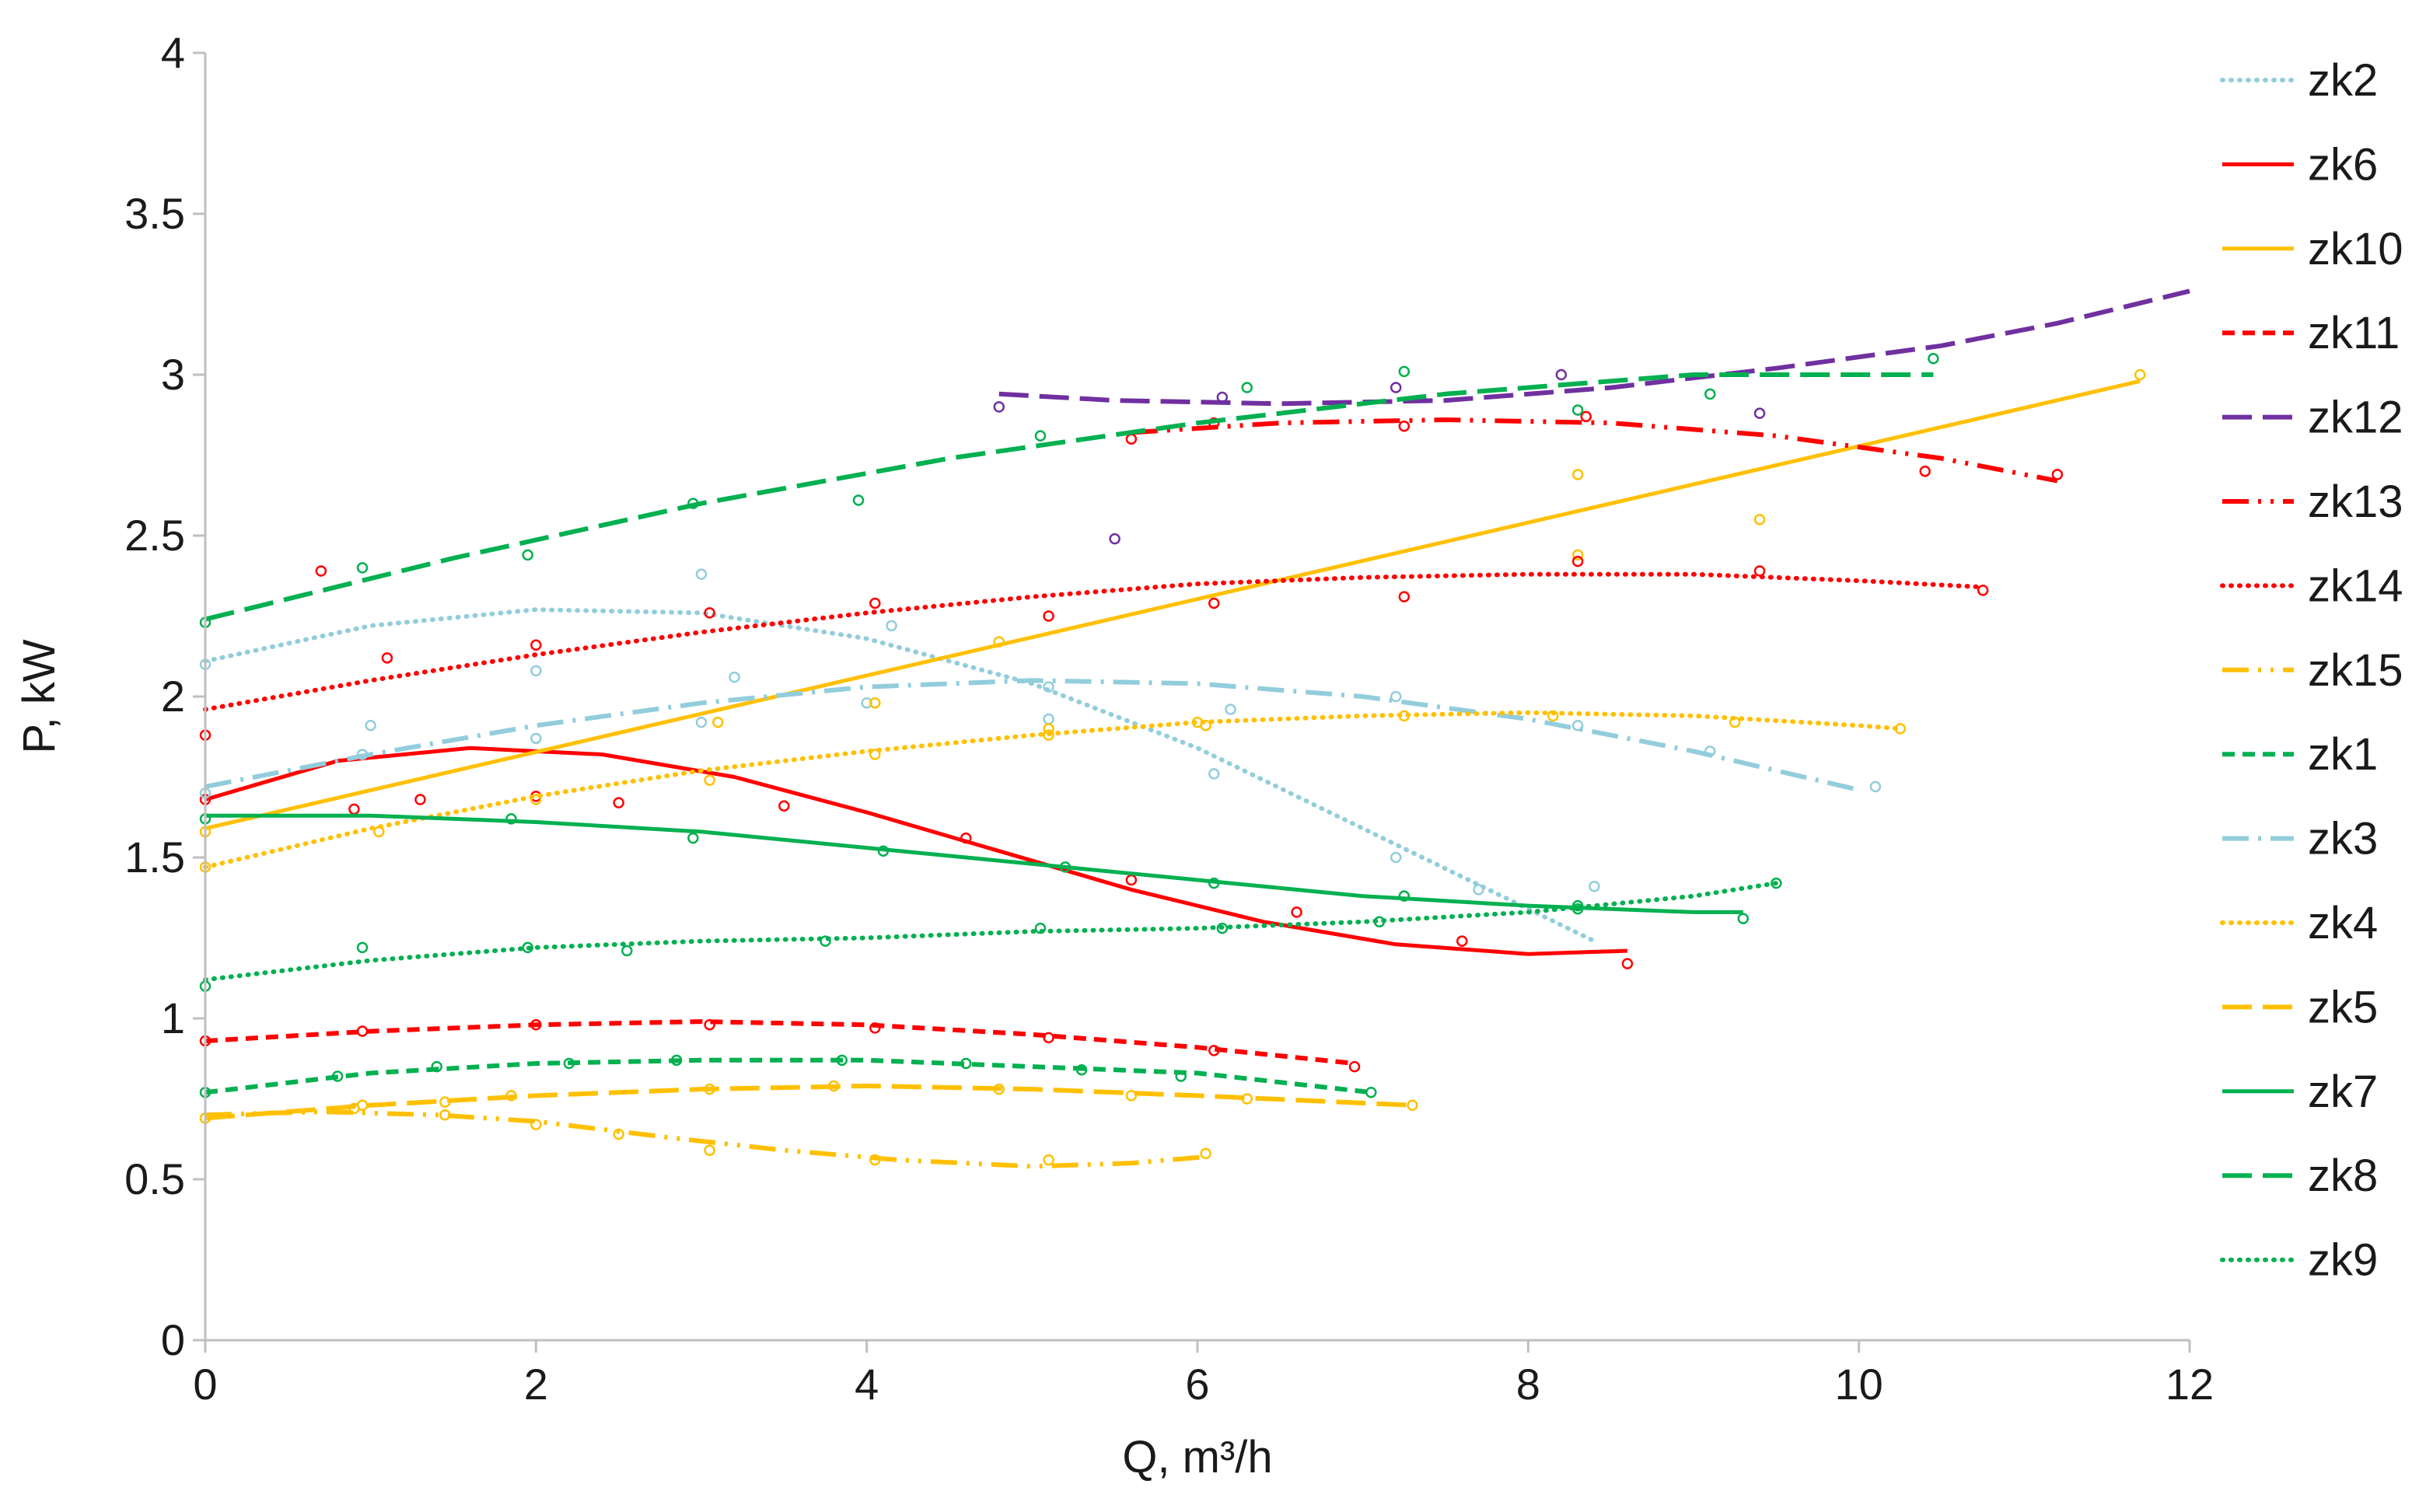 The height and width of the screenshot is (1512, 2433). I want to click on legend-item-zk15: zk15, so click(2312, 670).